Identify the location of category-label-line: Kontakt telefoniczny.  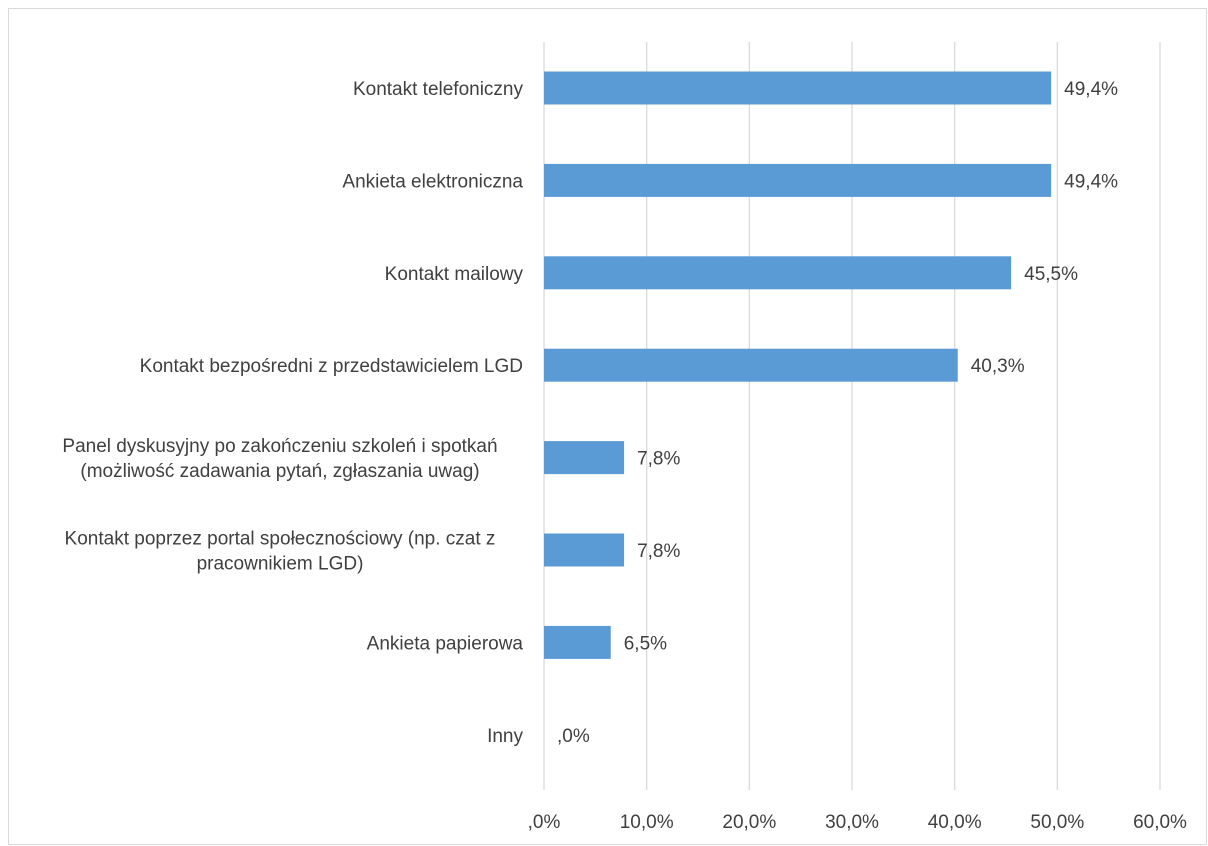
(438, 89).